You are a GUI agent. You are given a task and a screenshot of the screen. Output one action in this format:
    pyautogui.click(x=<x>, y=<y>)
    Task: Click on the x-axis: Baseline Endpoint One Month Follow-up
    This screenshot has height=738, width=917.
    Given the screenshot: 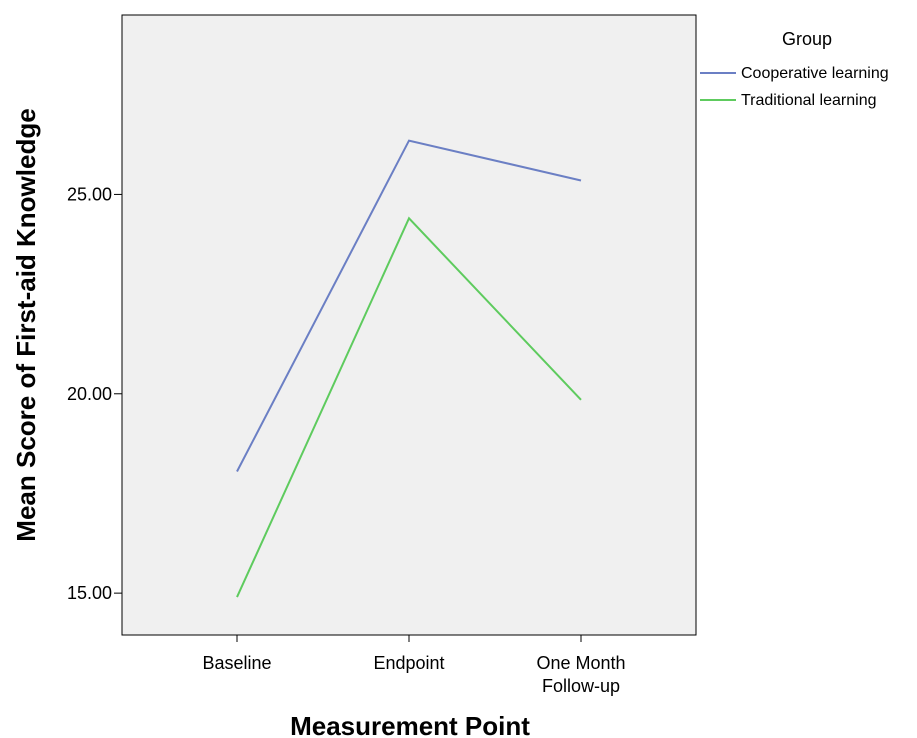 What is the action you would take?
    pyautogui.click(x=414, y=665)
    